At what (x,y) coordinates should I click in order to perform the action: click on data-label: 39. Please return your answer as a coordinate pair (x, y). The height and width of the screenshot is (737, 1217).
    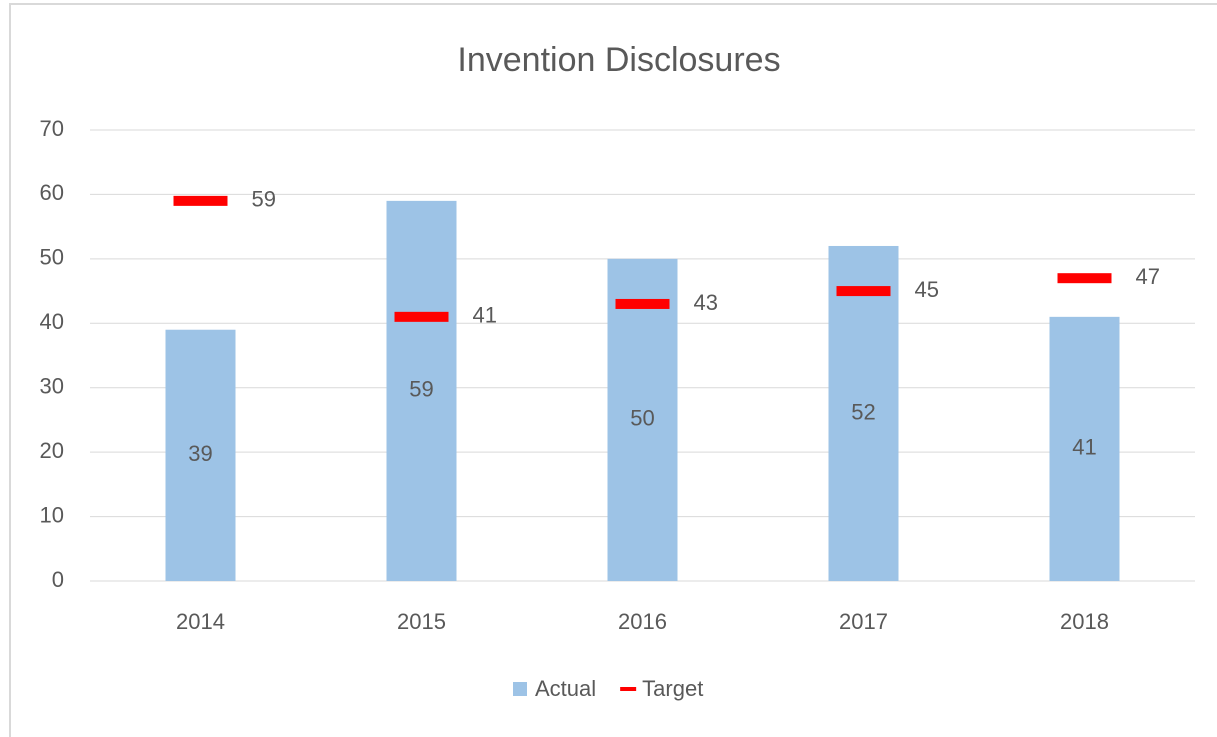
    Looking at the image, I should click on (200, 453).